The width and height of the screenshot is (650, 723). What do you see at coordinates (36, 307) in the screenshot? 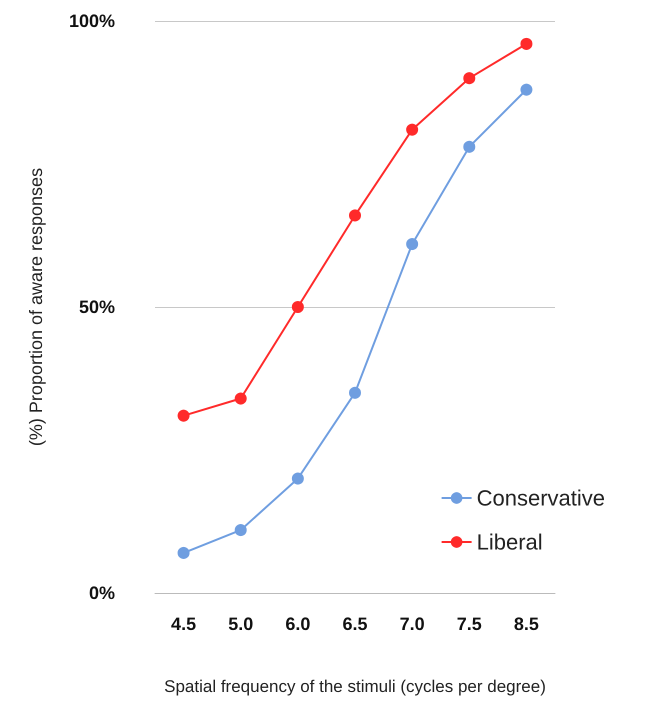
I see `y-axis-title: (%) Proportion of aware responses` at bounding box center [36, 307].